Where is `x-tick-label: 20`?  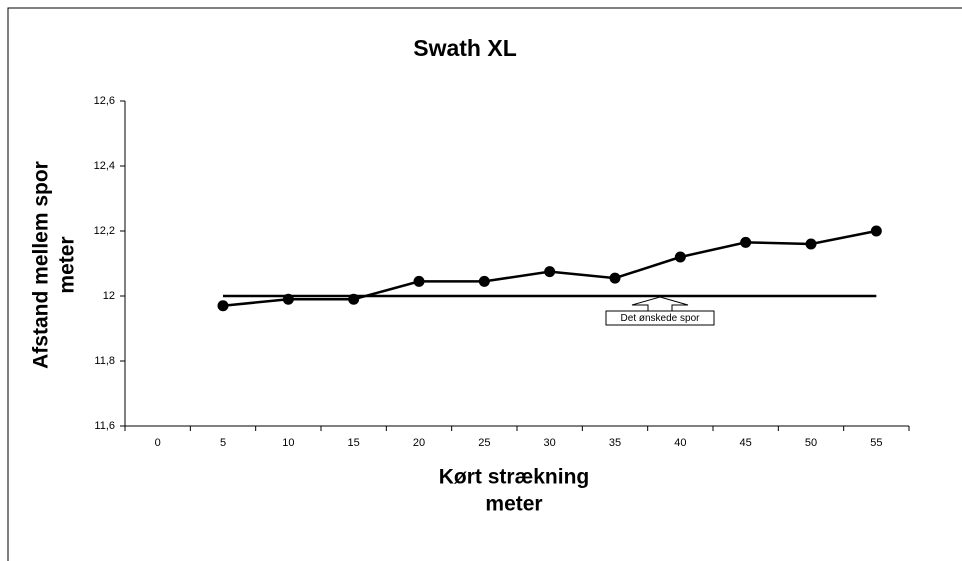
x-tick-label: 20 is located at coordinates (419, 443).